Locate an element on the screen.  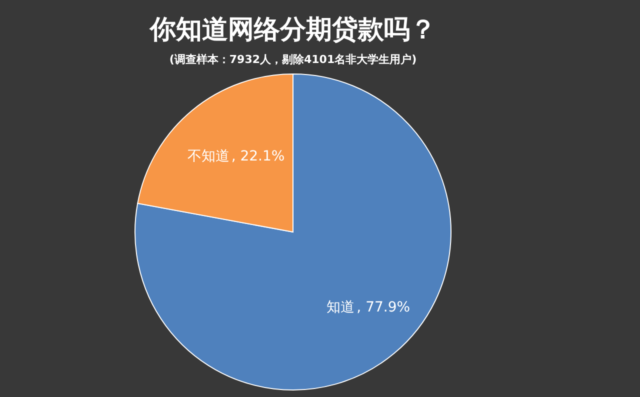
chart-title: 你知道网络分期贷款吗？ is located at coordinates (292, 30).